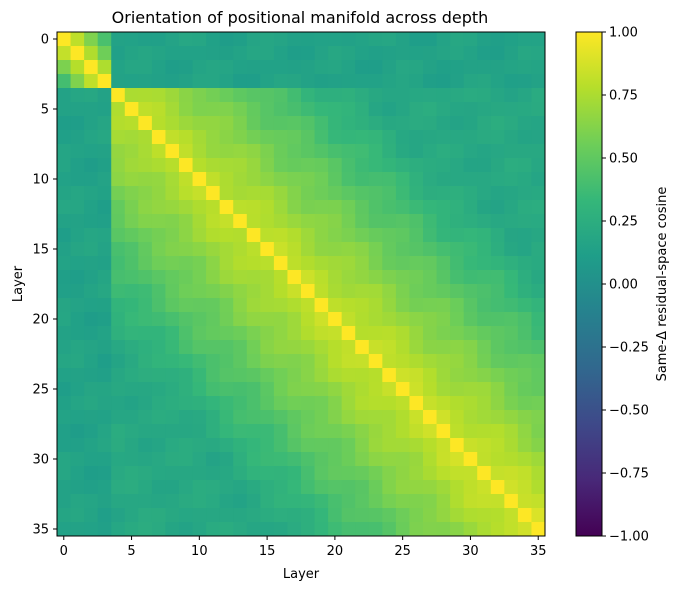  I want to click on y-tick-label: 15, so click(40, 250).